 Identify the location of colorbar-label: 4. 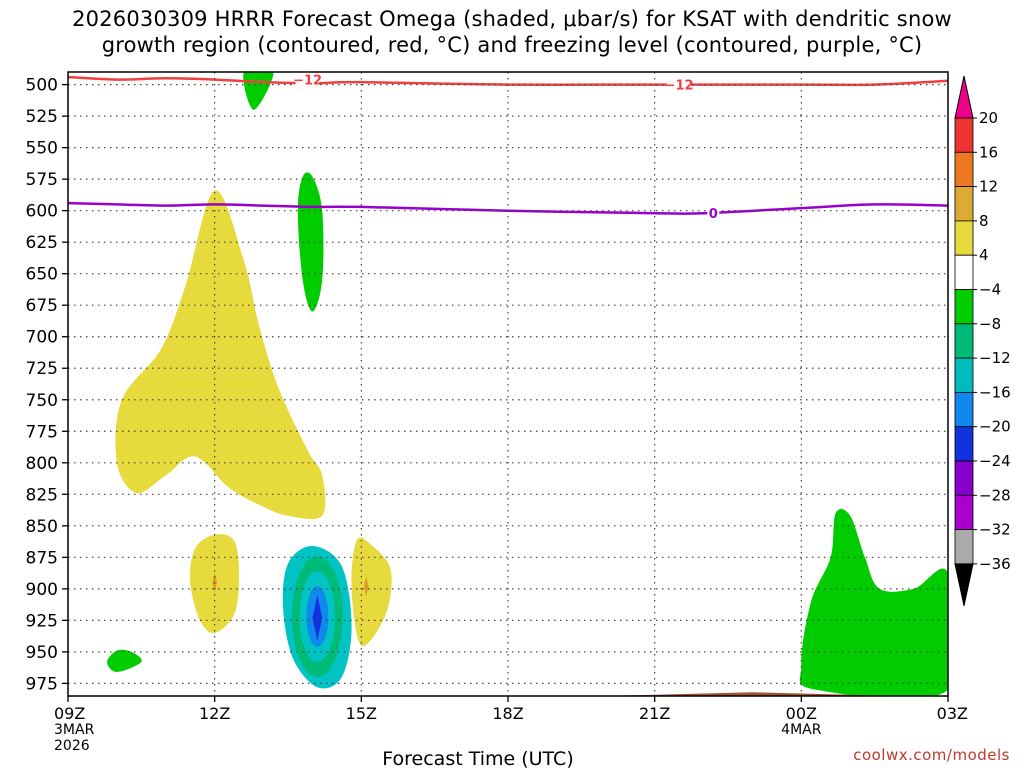
(984, 255).